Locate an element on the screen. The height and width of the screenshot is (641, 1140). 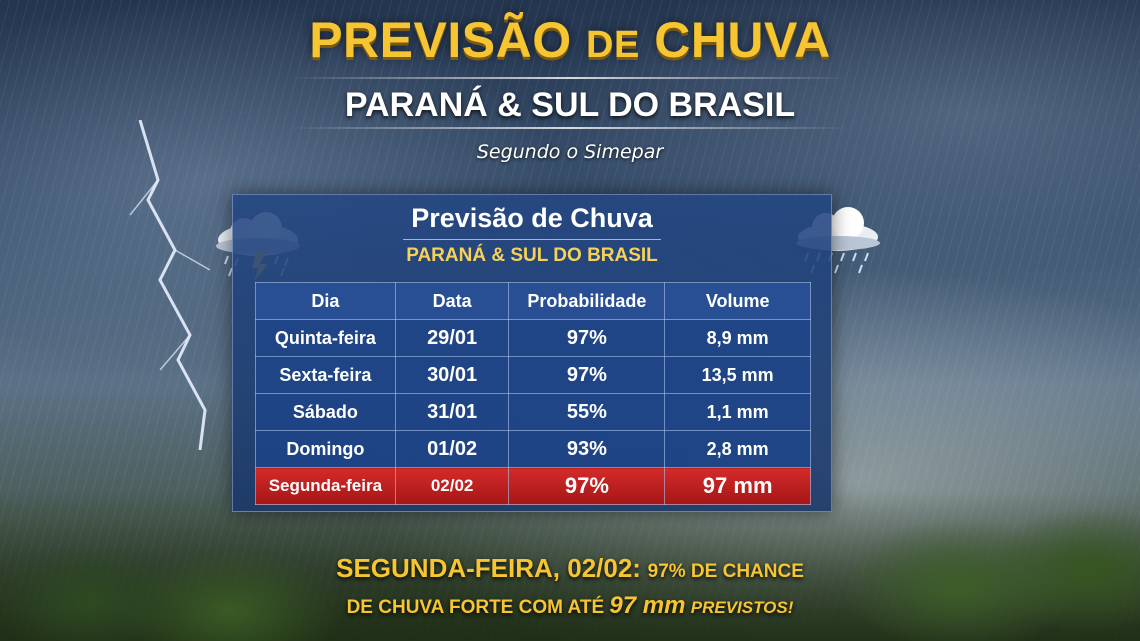
cell-volume: 1,1 mm is located at coordinates (737, 412).